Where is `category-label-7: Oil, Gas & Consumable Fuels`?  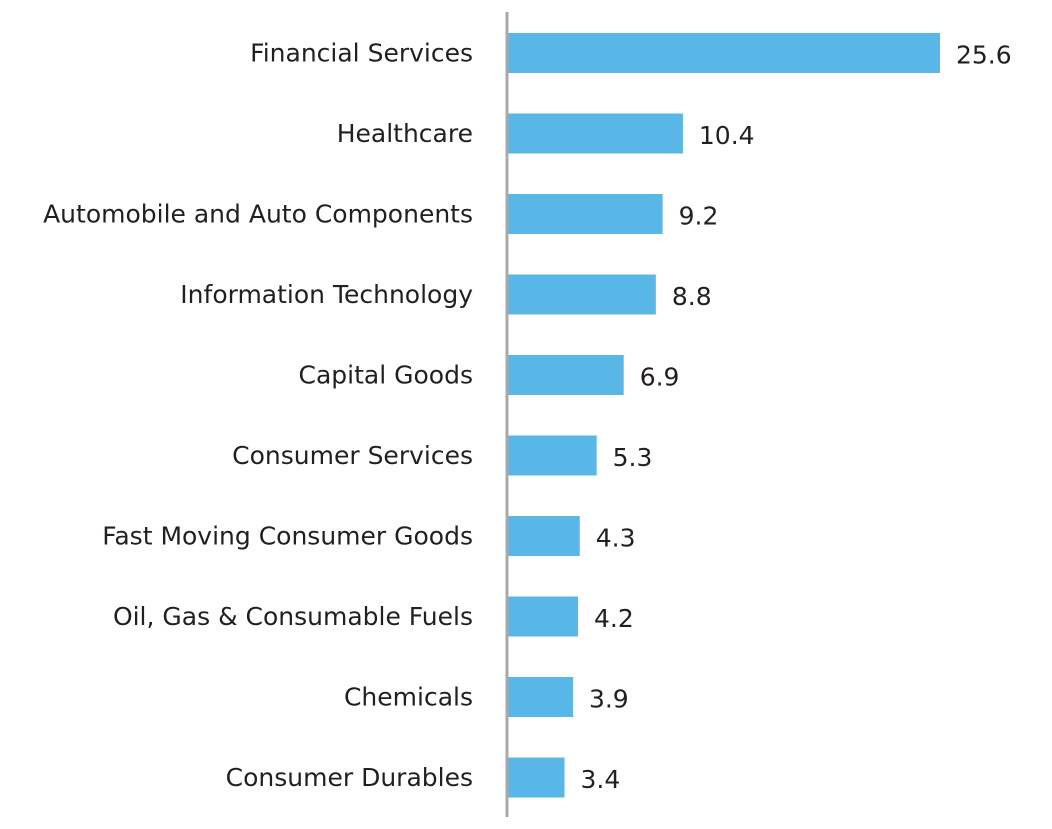
category-label-7: Oil, Gas & Consumable Fuels is located at coordinates (293, 616).